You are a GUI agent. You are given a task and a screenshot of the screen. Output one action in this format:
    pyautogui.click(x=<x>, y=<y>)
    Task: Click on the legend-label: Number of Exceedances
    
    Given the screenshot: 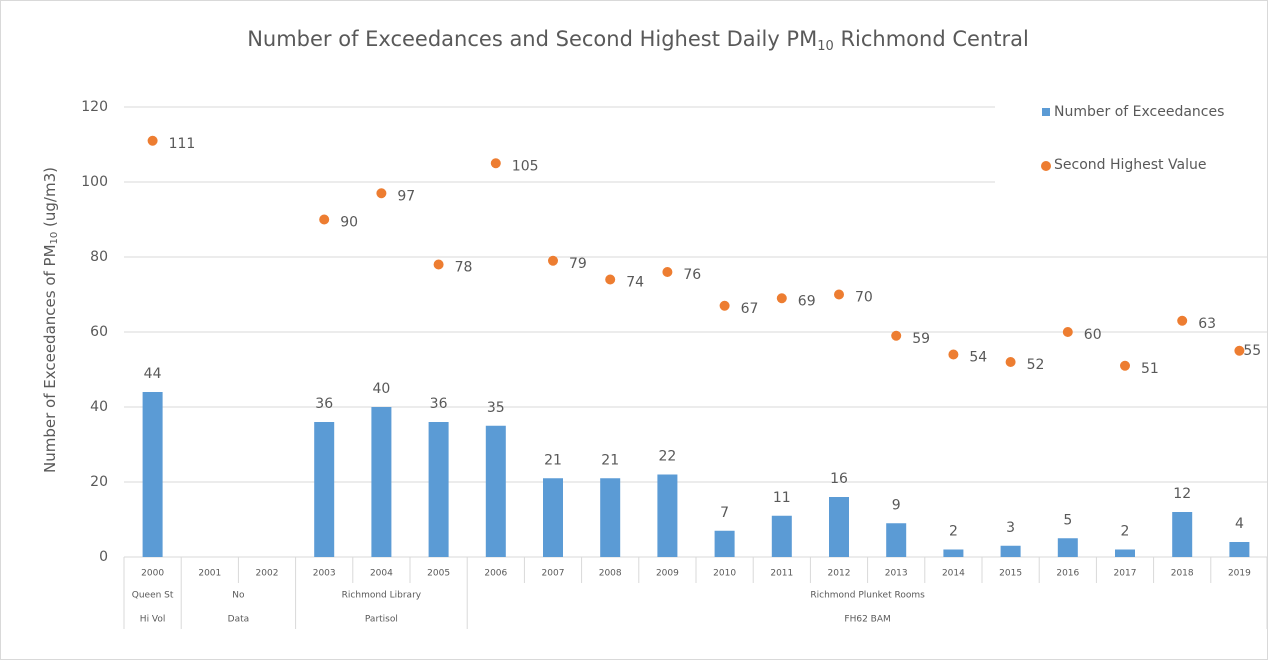 What is the action you would take?
    pyautogui.click(x=1139, y=112)
    